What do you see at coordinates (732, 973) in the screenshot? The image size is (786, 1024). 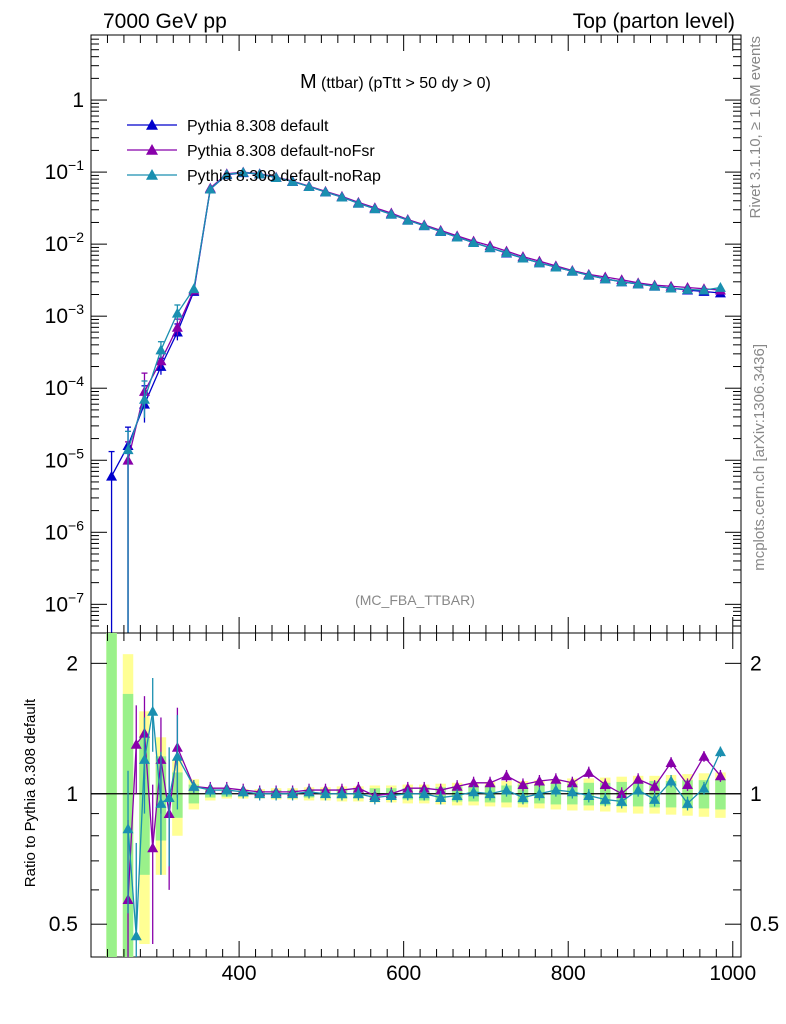 I see `ratio-x-tick-label: 1000` at bounding box center [732, 973].